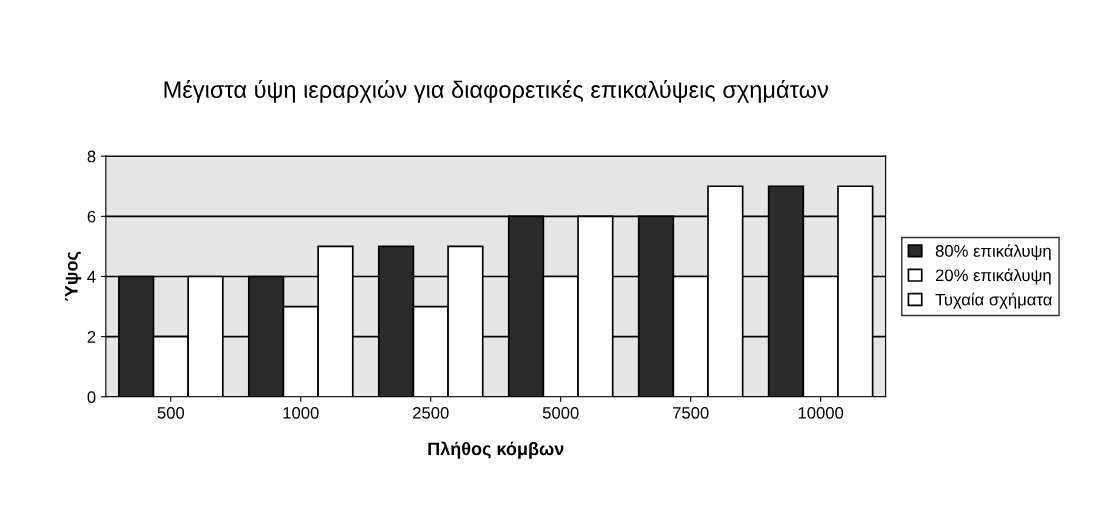  I want to click on y-tick-label: 6, so click(91, 216).